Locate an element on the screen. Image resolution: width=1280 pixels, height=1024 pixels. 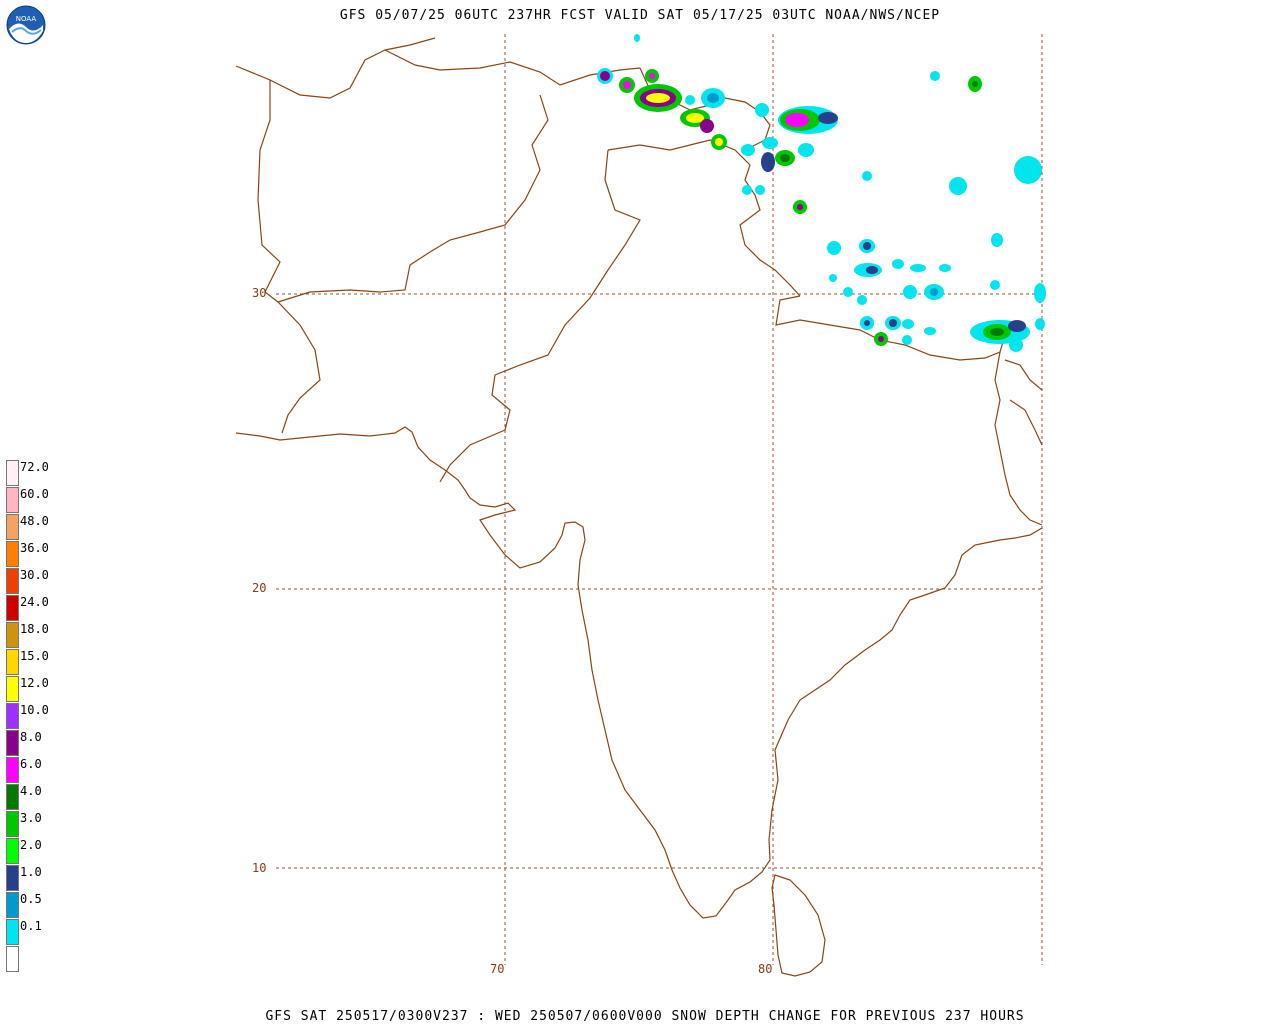
pak-inner-border is located at coordinates (413, 198).